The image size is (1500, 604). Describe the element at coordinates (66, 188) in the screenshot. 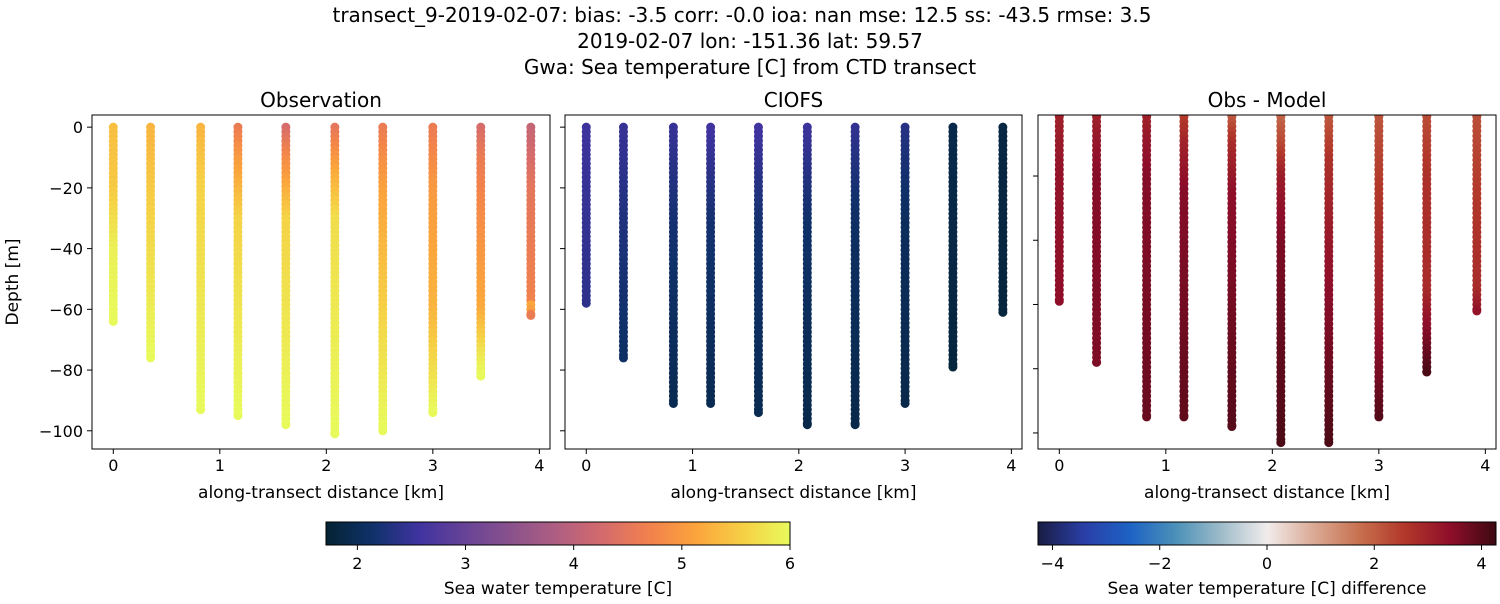

I see `y-tick-label: −20` at that location.